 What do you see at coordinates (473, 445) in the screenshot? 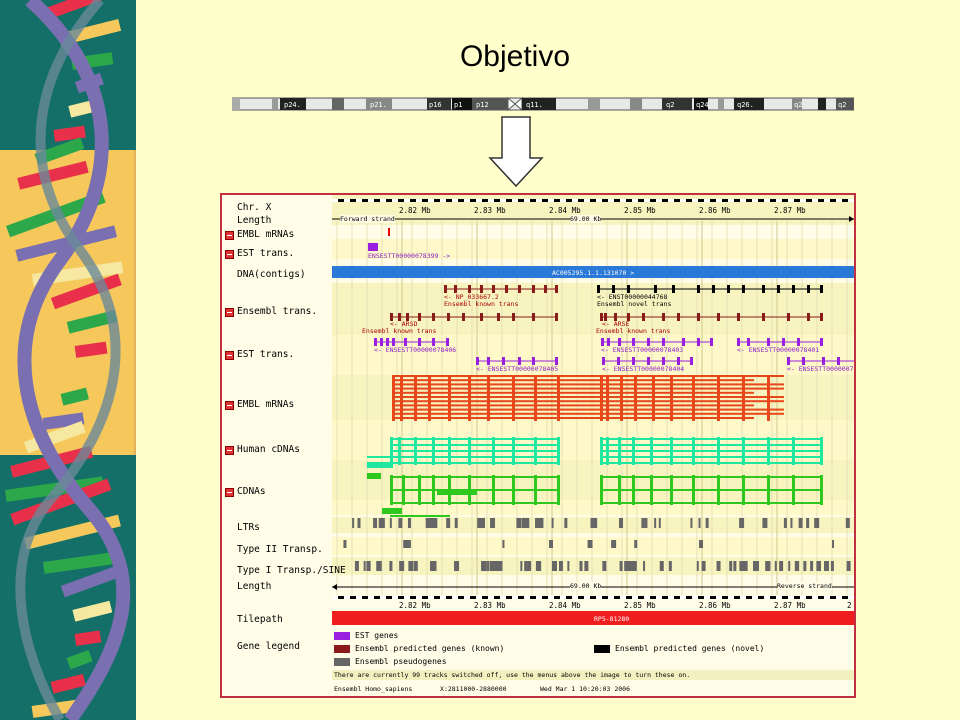
I see `human-cdna-row` at bounding box center [473, 445].